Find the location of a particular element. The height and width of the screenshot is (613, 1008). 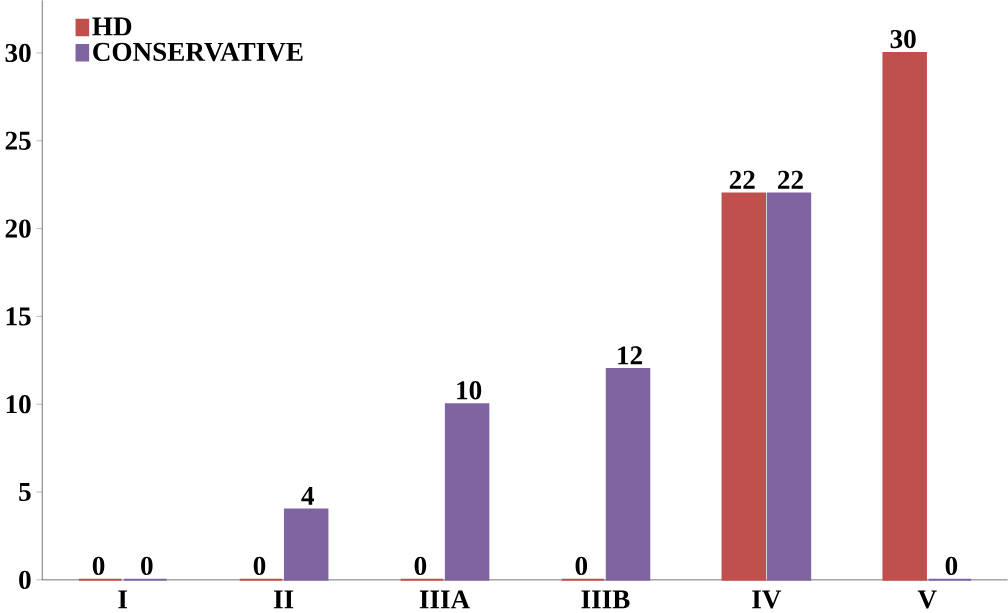

data-label: 4 is located at coordinates (308, 495).